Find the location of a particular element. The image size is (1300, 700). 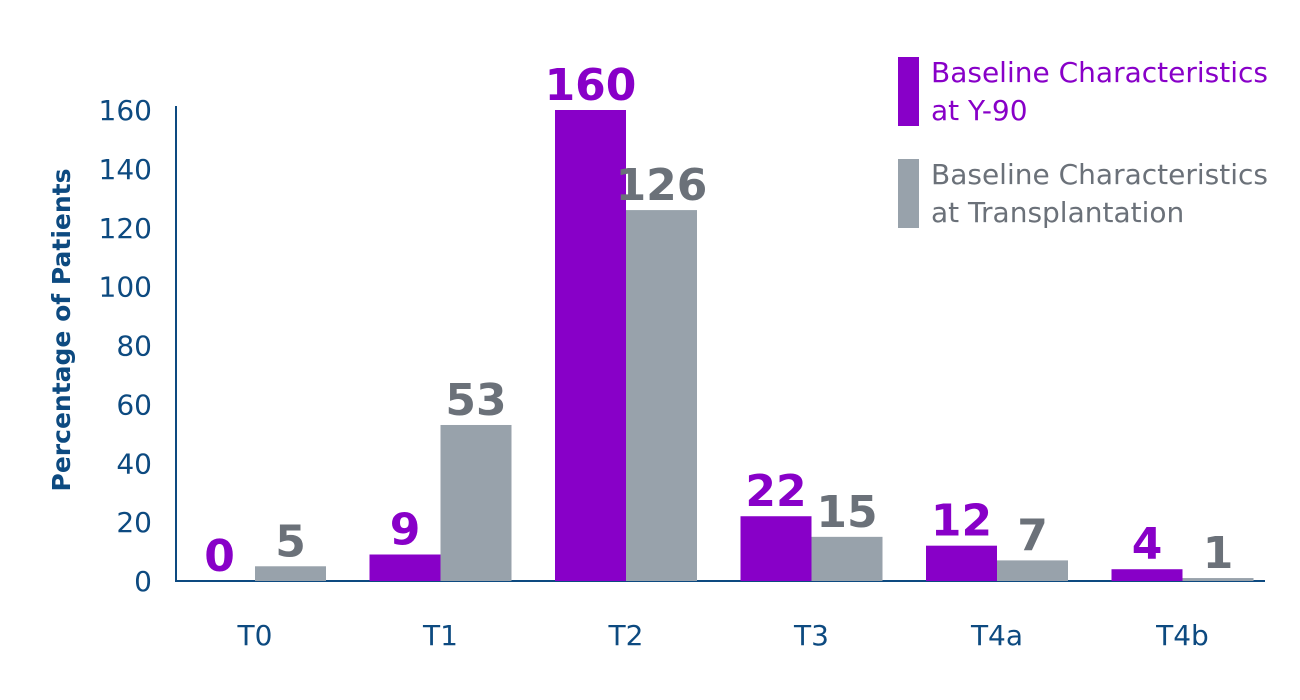

y-tick-label: 80 is located at coordinates (134, 346).